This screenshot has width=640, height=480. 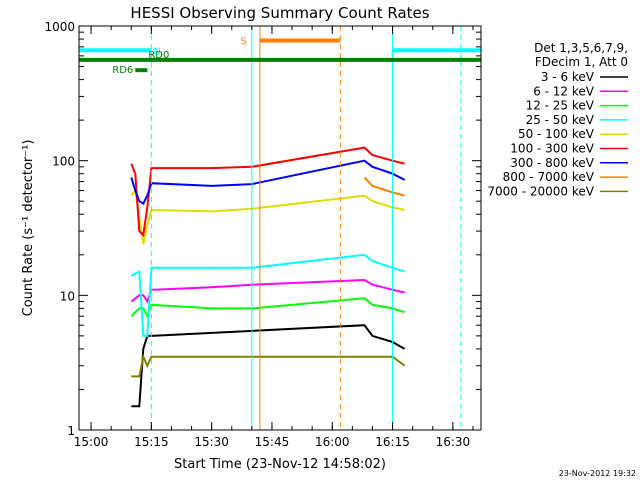 What do you see at coordinates (568, 77) in the screenshot?
I see `legend-label-3-6-kev: 3 - 6 keV` at bounding box center [568, 77].